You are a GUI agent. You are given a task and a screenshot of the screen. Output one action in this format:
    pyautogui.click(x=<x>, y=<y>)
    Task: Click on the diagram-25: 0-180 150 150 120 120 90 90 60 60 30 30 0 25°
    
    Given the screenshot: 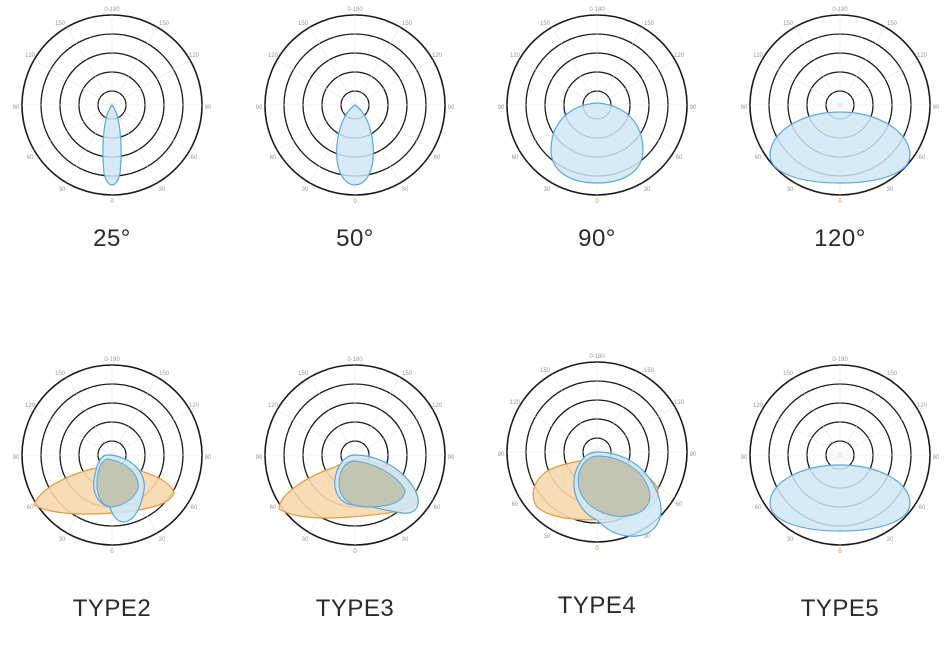 What is the action you would take?
    pyautogui.click(x=112, y=150)
    